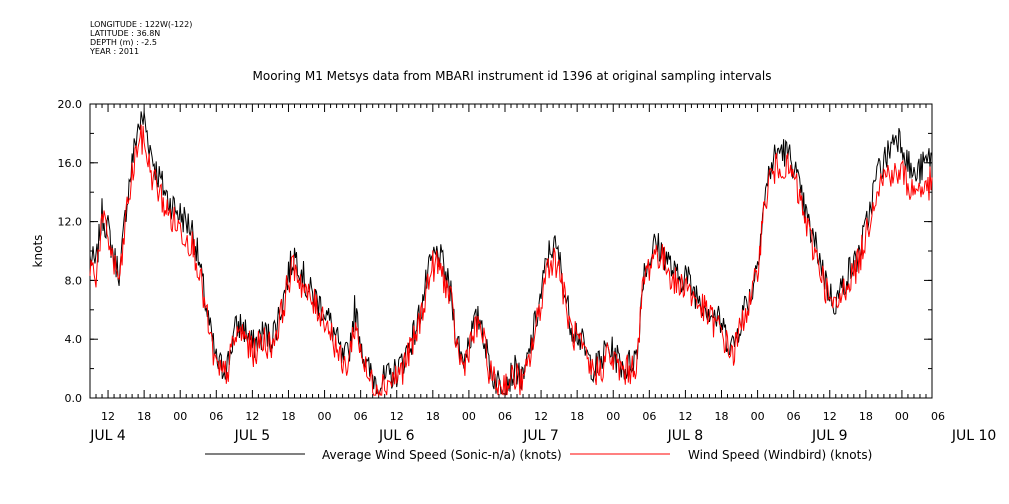  Describe the element at coordinates (442, 455) in the screenshot. I see `legend-label-average: Average Wind Speed (Sonic-n/a) (knots)` at that location.